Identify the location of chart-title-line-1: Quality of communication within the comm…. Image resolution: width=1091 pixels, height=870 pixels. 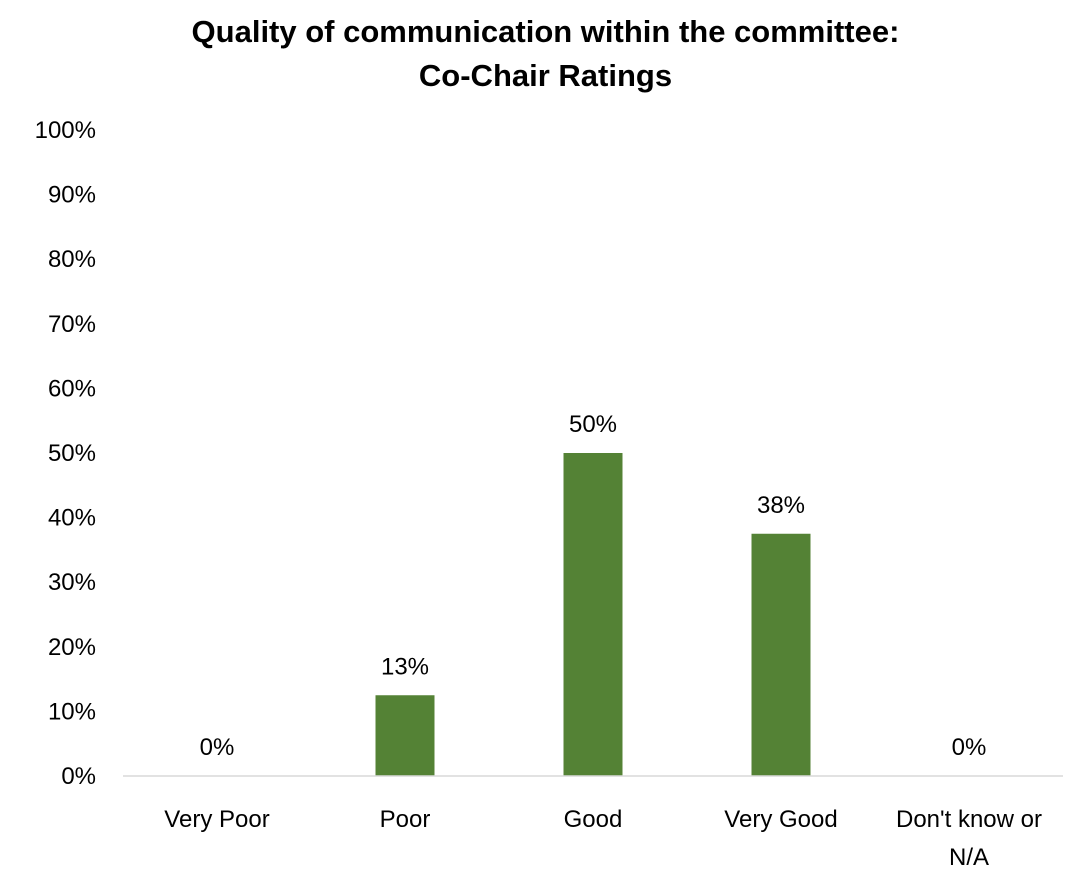
(545, 31).